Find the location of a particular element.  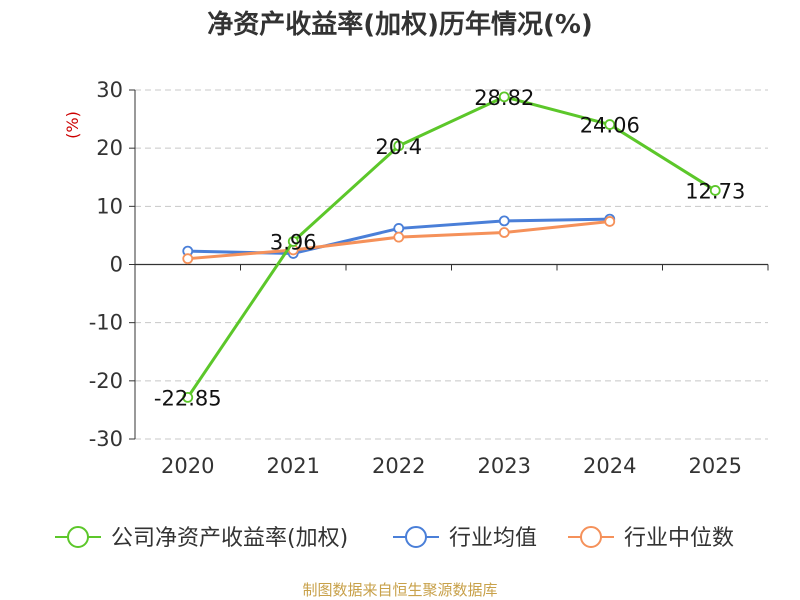

data-label: 28.82 is located at coordinates (504, 98).